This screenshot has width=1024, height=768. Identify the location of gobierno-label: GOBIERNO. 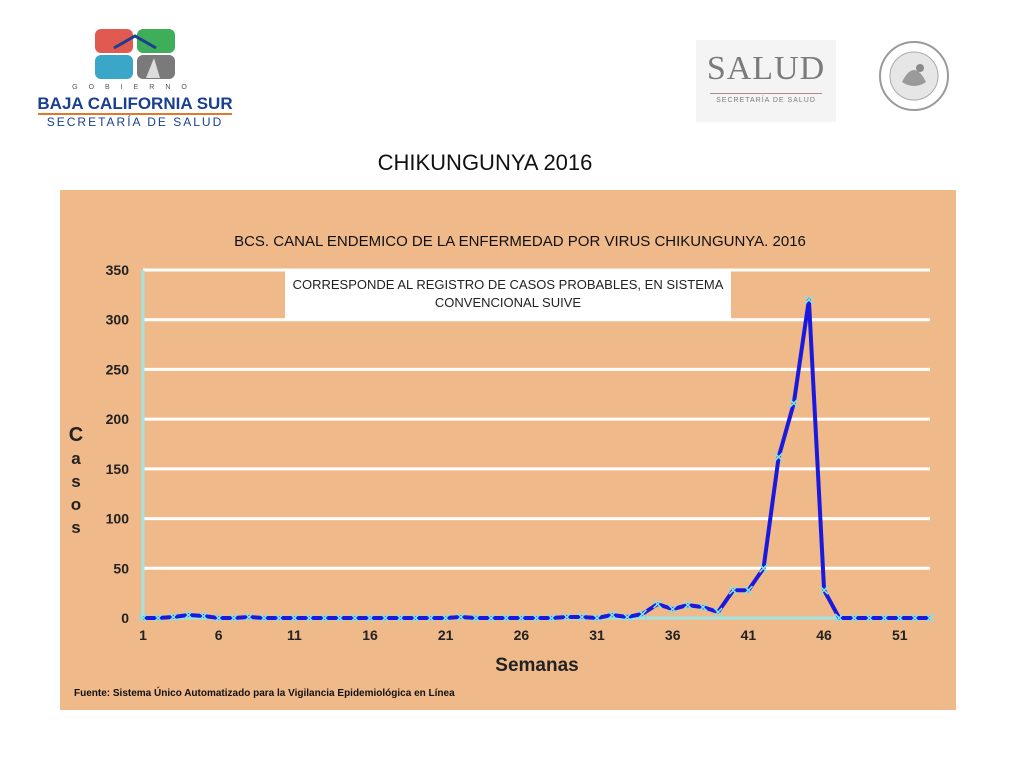
(135, 87).